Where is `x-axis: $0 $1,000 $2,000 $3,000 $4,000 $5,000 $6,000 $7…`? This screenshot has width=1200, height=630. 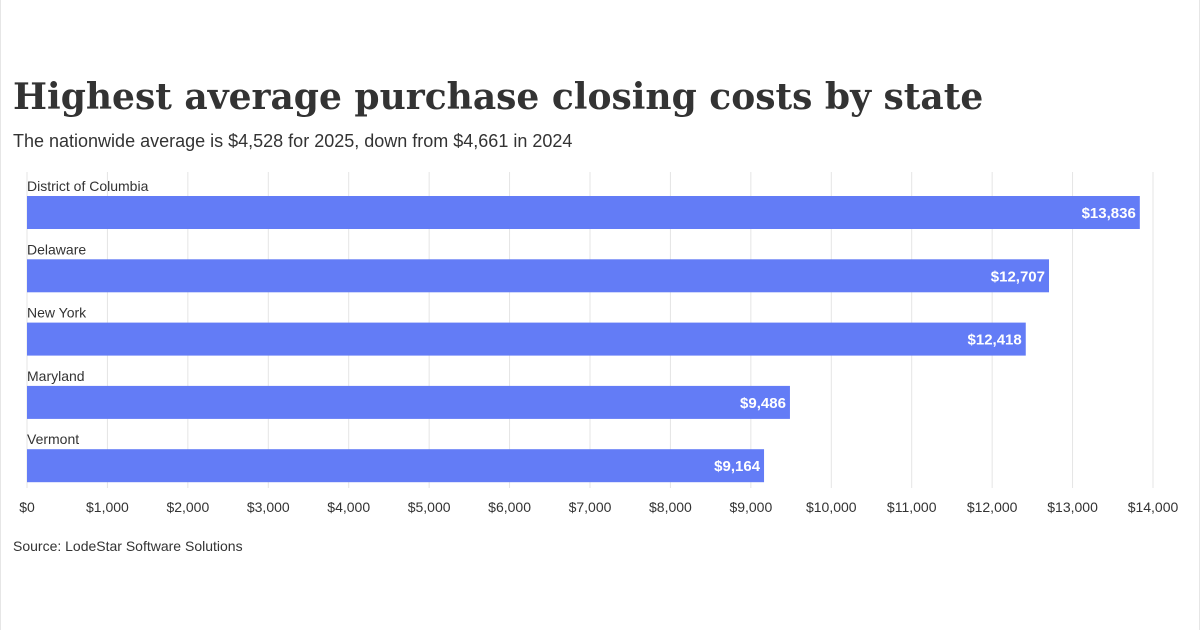 x-axis: $0 $1,000 $2,000 $3,000 $4,000 $5,000 $6,000 $7… is located at coordinates (598, 507).